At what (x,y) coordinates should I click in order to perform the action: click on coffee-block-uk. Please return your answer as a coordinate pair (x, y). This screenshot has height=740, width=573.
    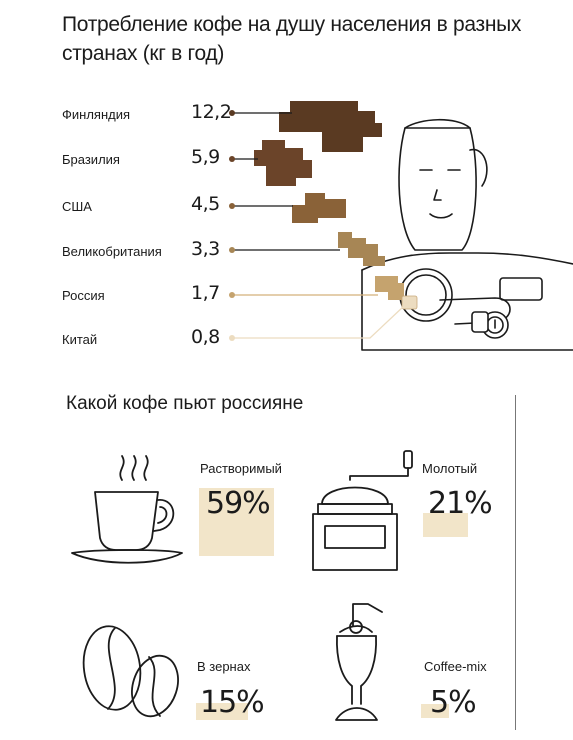
    Looking at the image, I should click on (361, 249).